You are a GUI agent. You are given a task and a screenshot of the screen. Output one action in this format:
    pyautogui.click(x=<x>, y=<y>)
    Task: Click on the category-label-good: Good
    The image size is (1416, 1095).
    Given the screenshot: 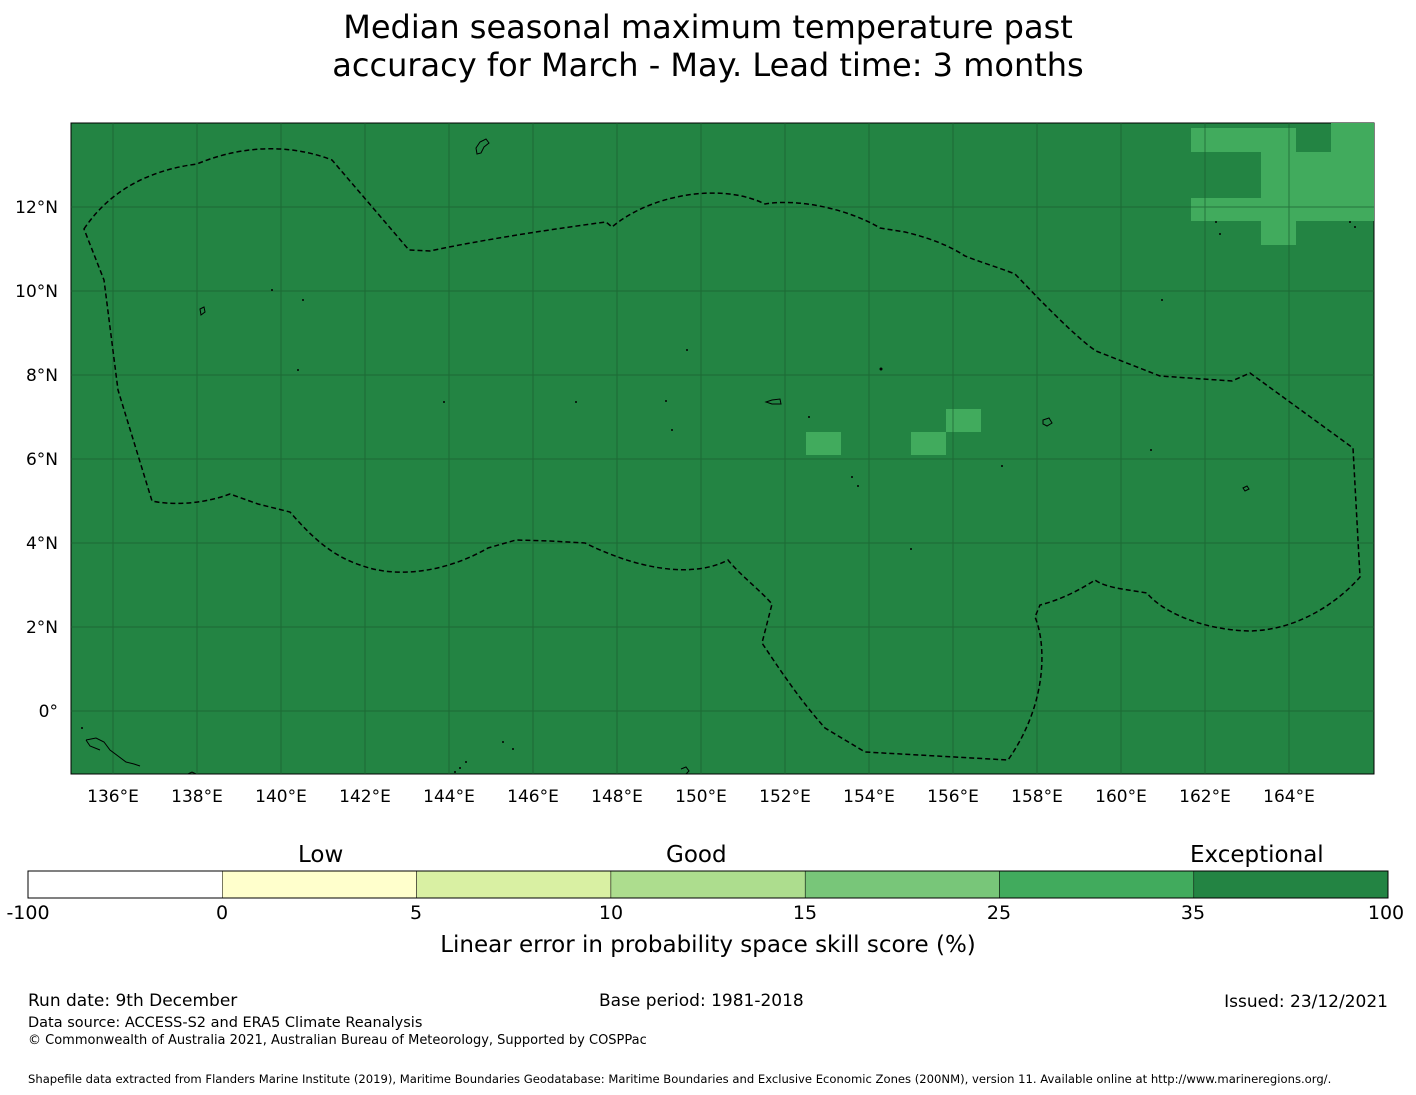 What is the action you would take?
    pyautogui.click(x=696, y=855)
    